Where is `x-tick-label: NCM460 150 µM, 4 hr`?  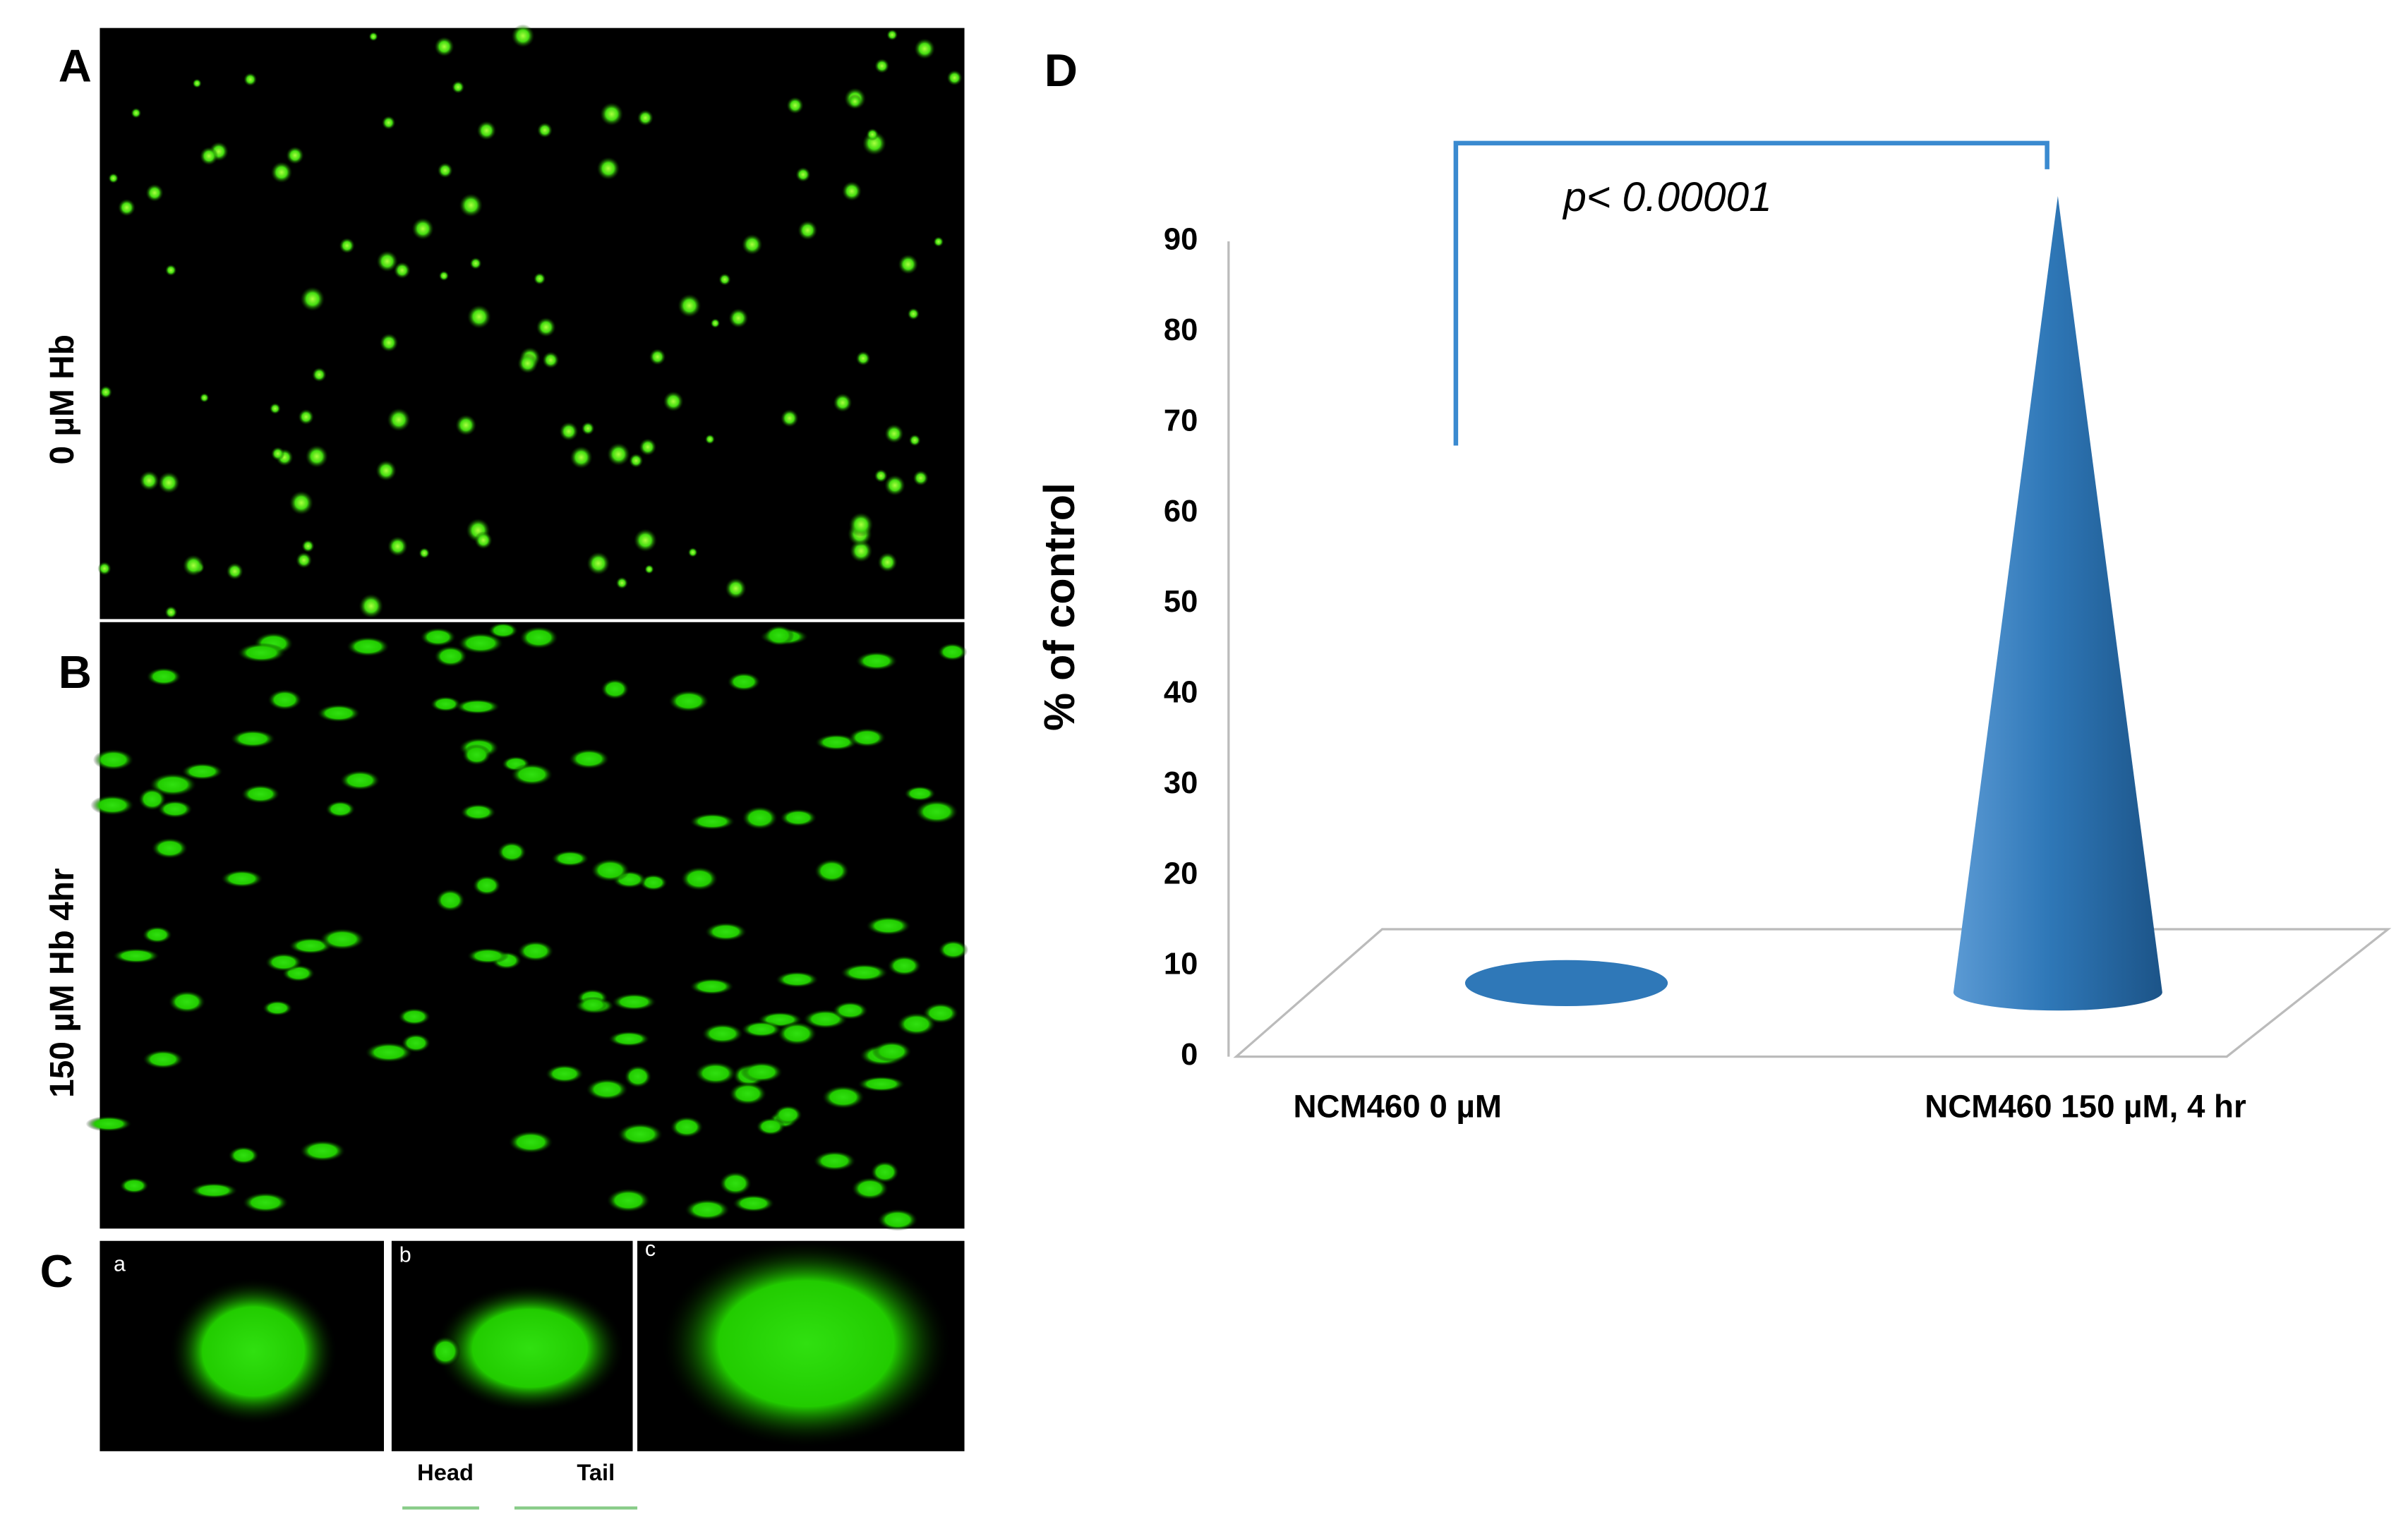 x-tick-label: NCM460 150 µM, 4 hr is located at coordinates (2085, 1107).